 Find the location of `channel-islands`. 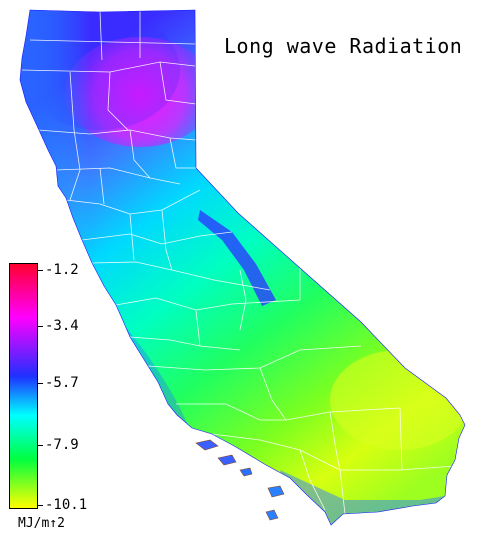

channel-islands is located at coordinates (240, 480).